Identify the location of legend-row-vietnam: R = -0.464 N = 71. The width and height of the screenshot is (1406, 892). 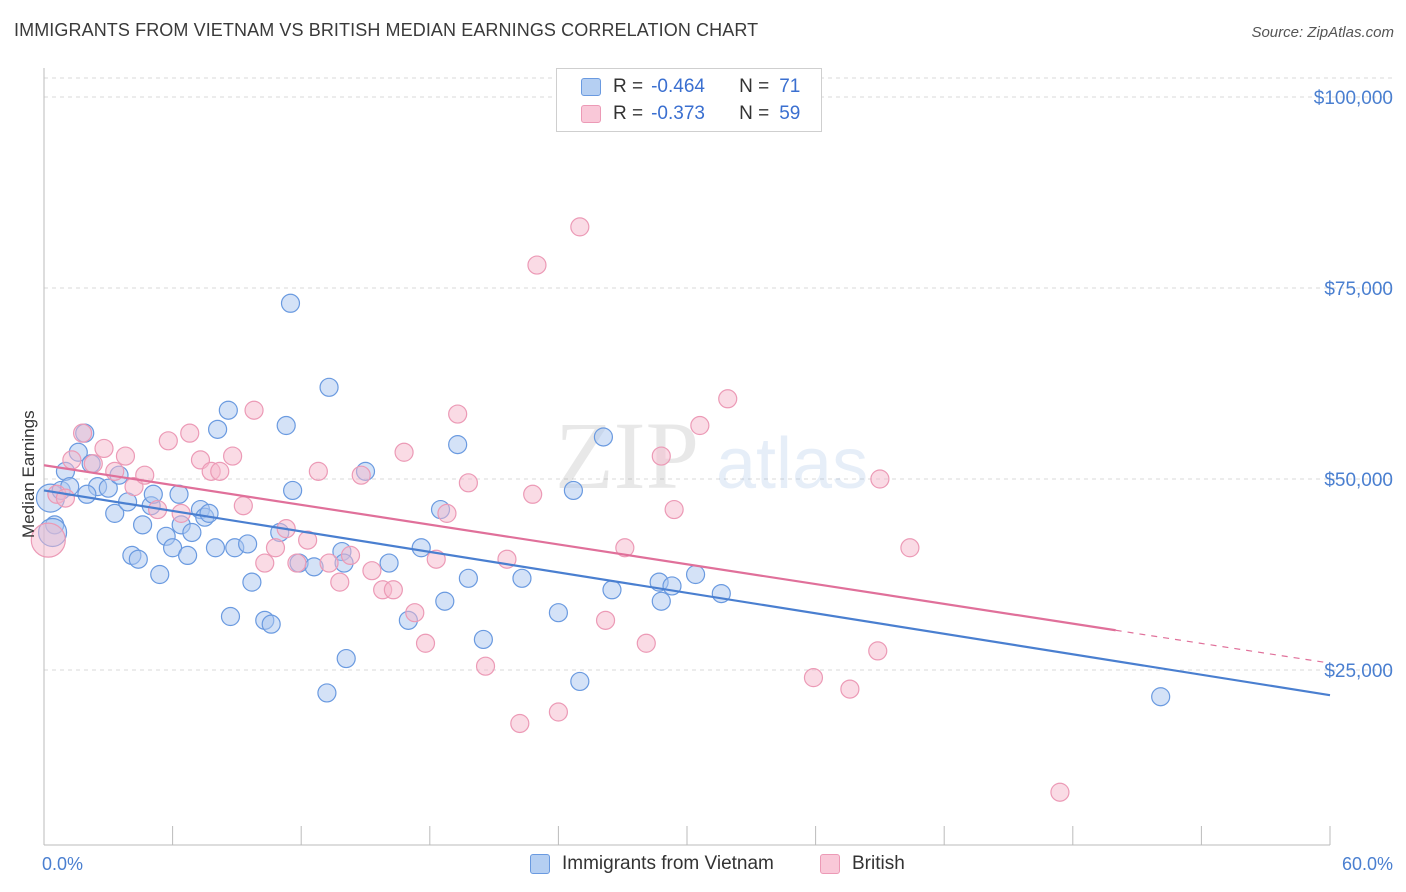
(690, 87).